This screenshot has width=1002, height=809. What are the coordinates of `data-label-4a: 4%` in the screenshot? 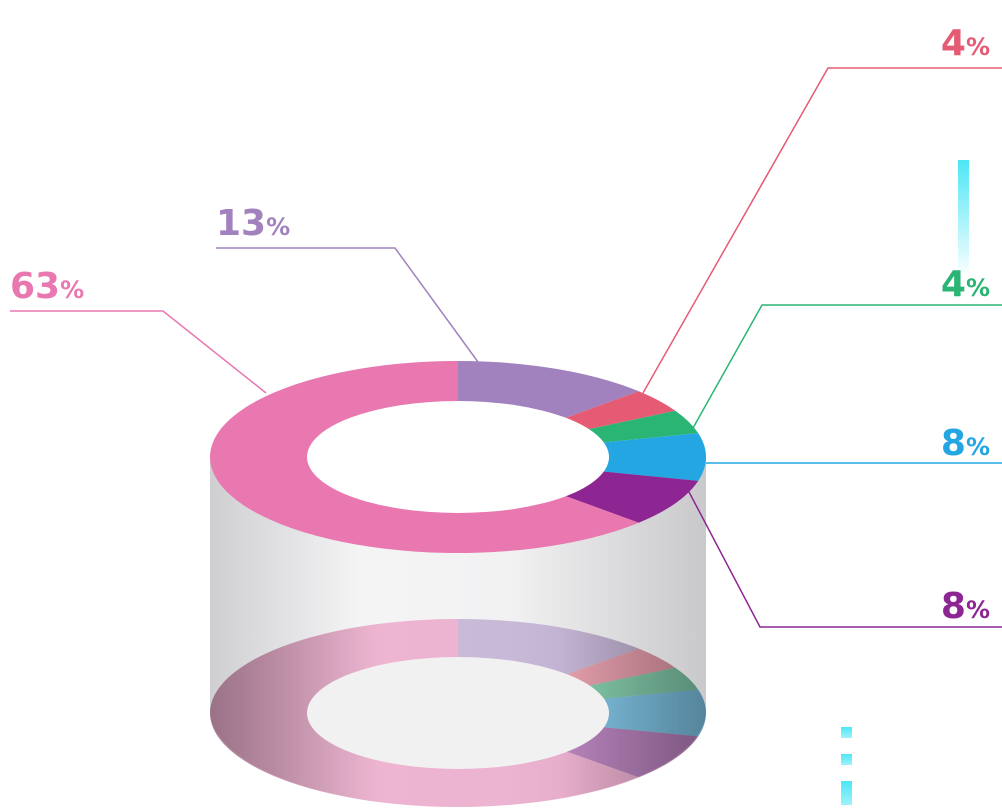 It's located at (965, 43).